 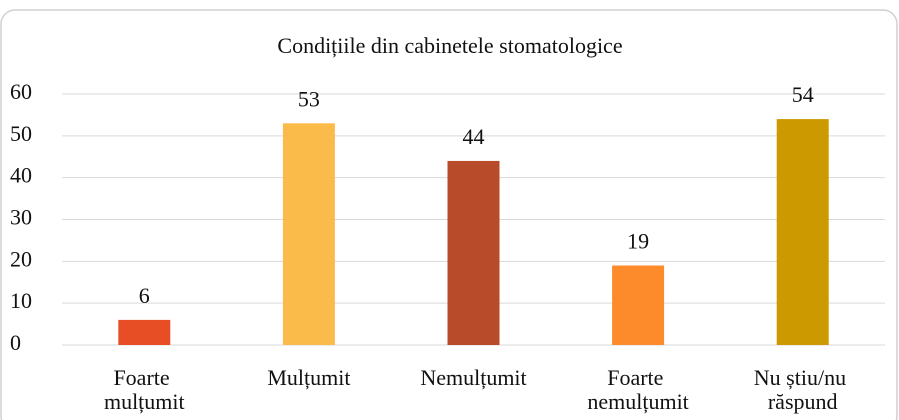 I want to click on x-tick-label: Foarte mulțumit, so click(x=144, y=389).